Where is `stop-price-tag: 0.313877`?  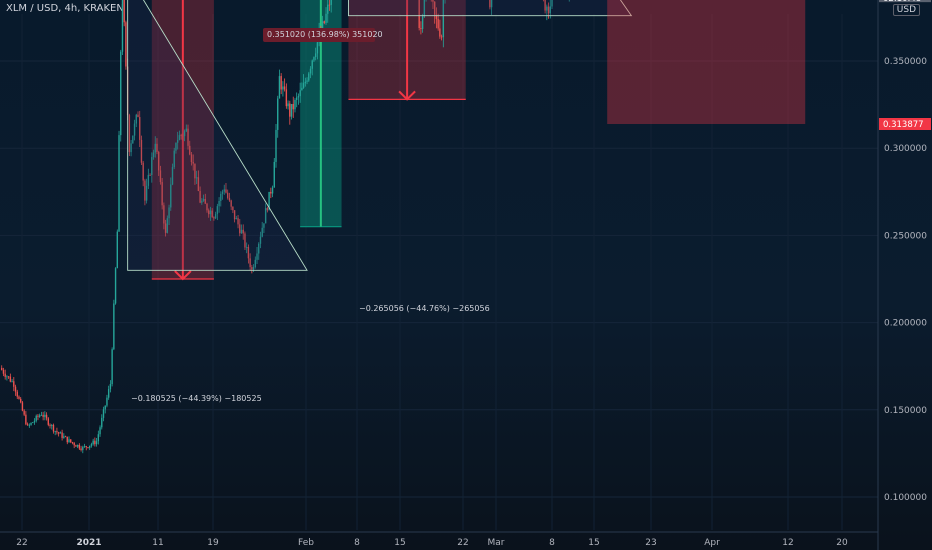
stop-price-tag: 0.313877 is located at coordinates (903, 125).